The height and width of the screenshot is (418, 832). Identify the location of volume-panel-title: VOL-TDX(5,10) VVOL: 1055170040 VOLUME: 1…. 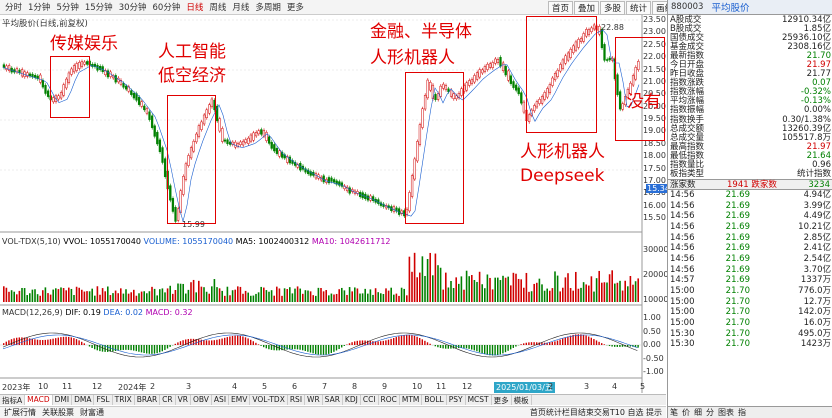
(196, 241).